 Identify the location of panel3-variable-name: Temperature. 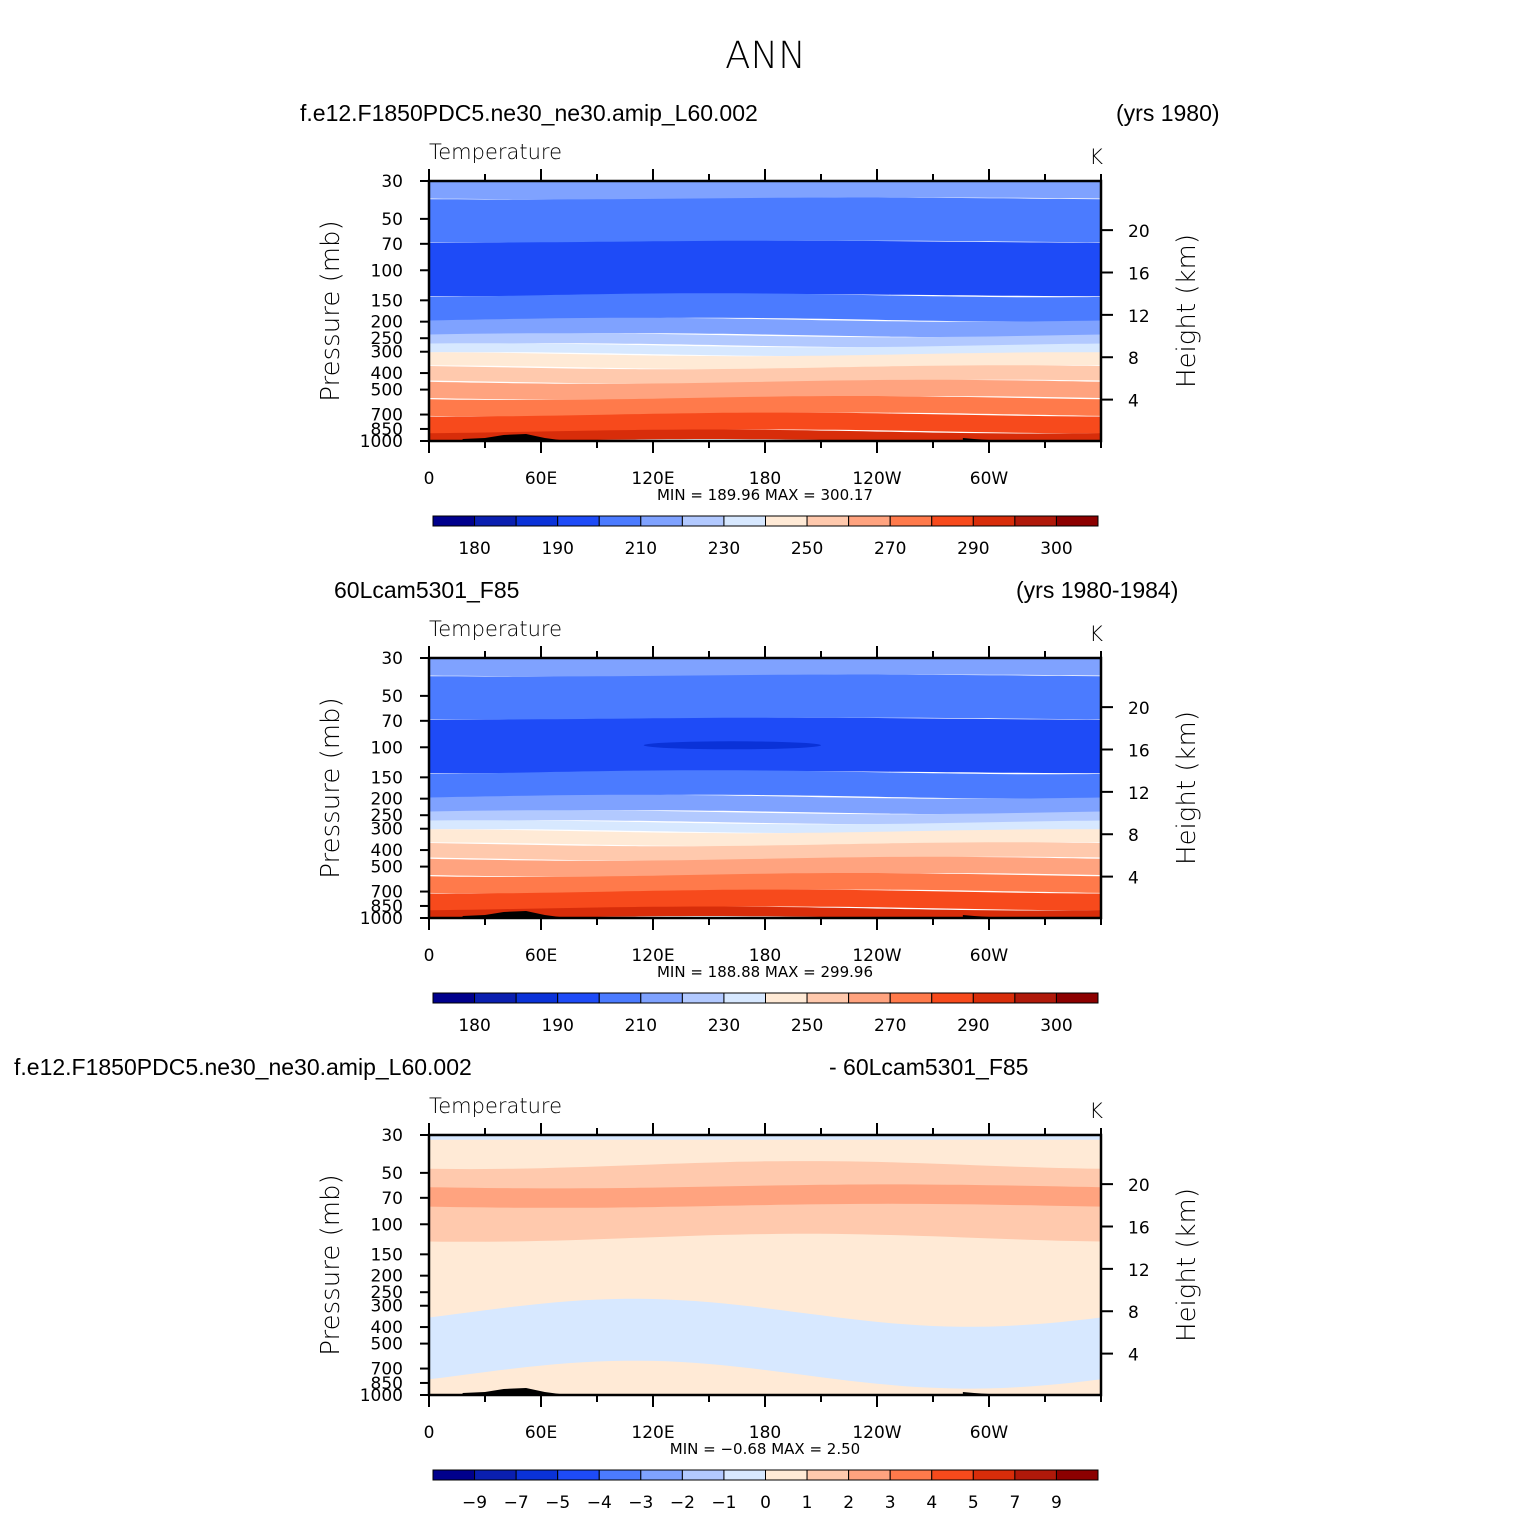
(495, 1106).